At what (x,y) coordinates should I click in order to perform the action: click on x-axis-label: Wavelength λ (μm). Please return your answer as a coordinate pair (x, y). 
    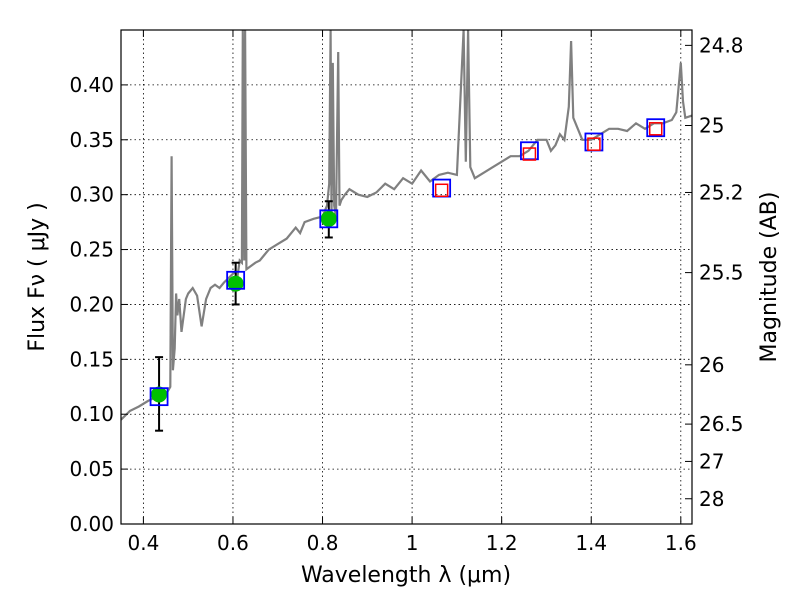
    Looking at the image, I should click on (406, 575).